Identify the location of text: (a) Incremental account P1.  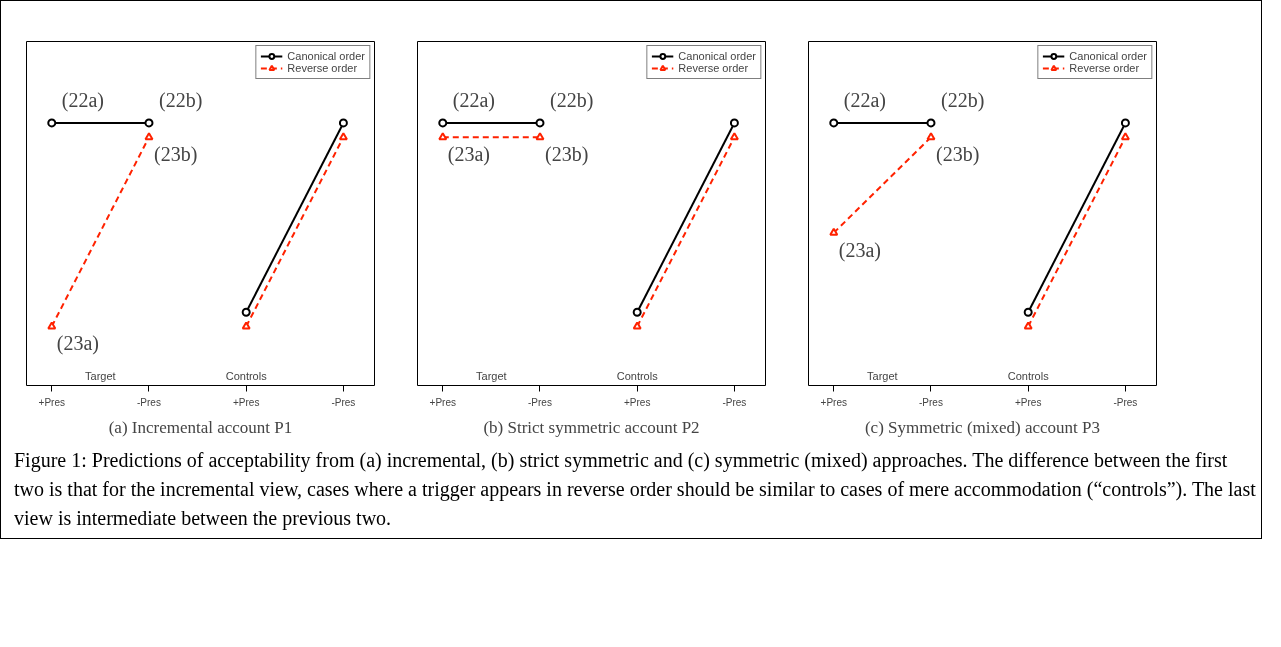
(200, 427).